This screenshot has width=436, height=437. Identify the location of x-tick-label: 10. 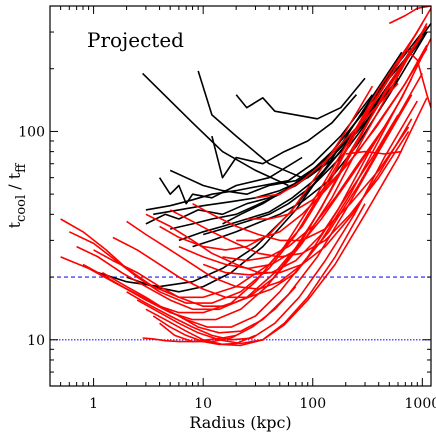
(203, 404).